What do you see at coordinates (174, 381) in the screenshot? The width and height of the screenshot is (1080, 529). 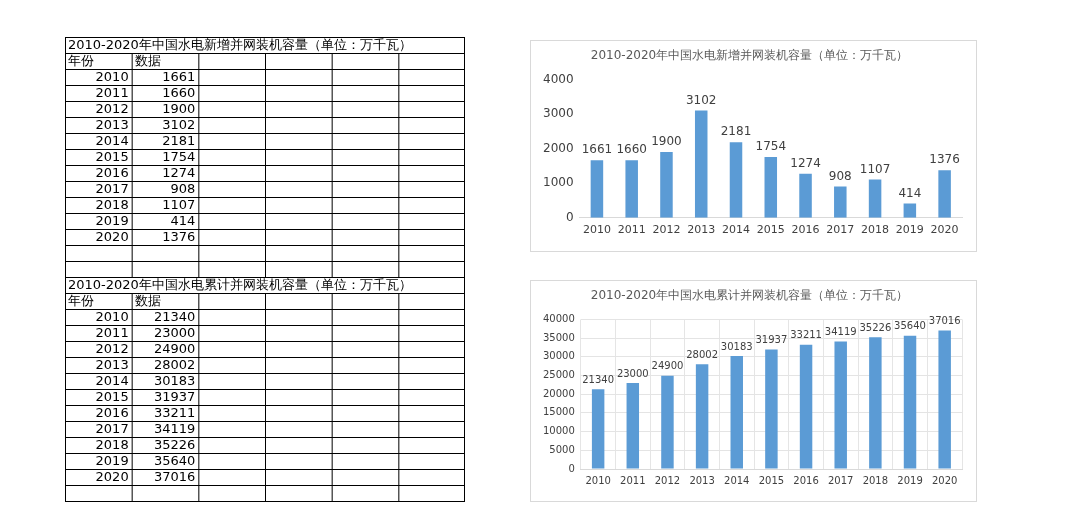 I see `data-label: 30183` at bounding box center [174, 381].